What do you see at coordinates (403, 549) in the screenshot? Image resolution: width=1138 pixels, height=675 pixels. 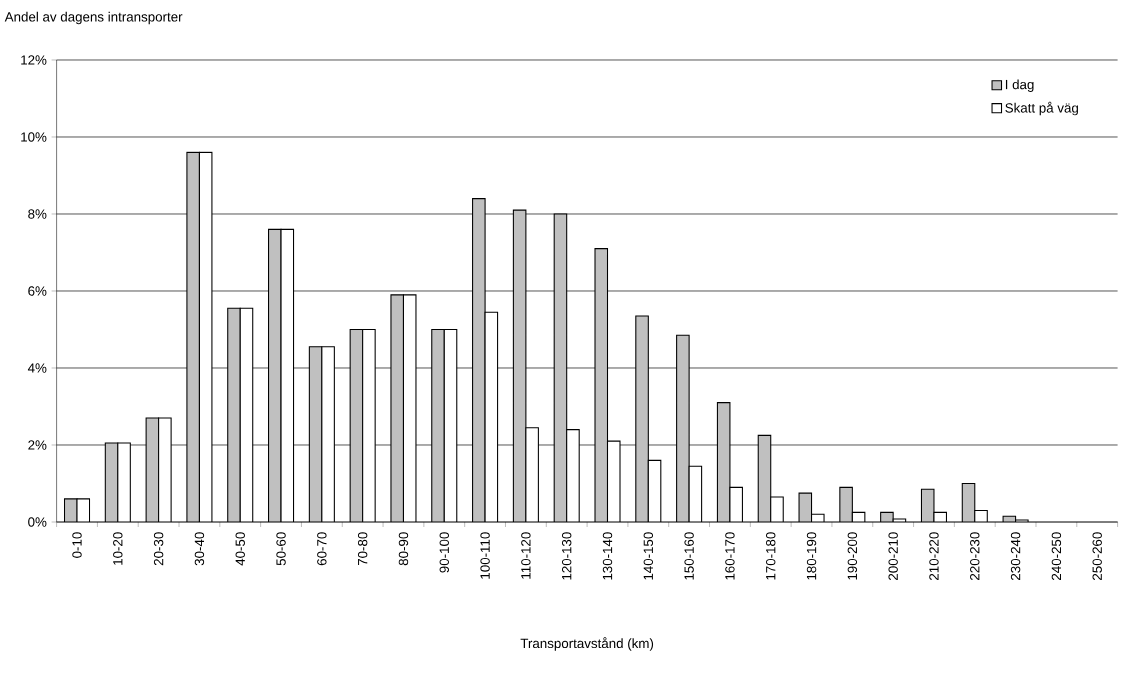 I see `x-tick-label: 80-90` at bounding box center [403, 549].